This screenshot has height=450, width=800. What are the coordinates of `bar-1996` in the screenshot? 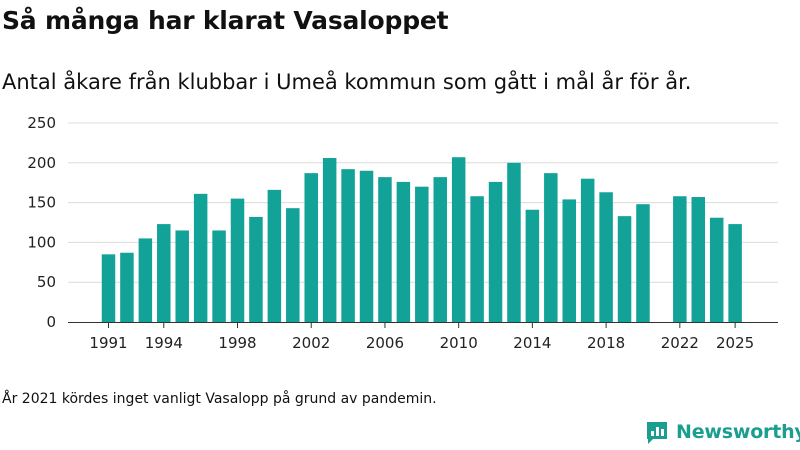 It's located at (200, 257).